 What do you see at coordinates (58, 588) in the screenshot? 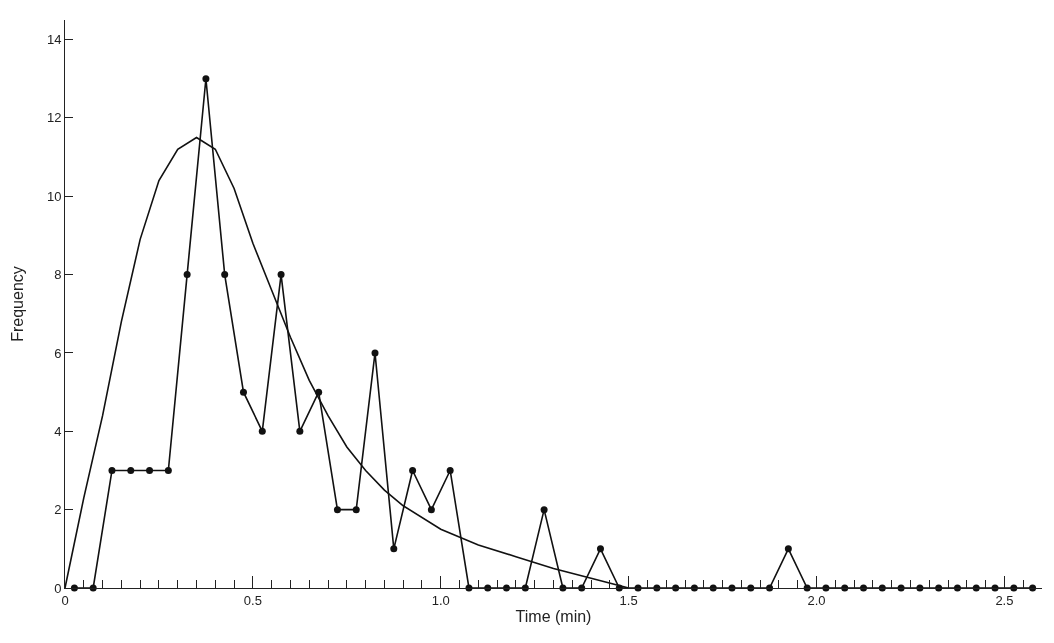
I see `y-tick-label: 0` at bounding box center [58, 588].